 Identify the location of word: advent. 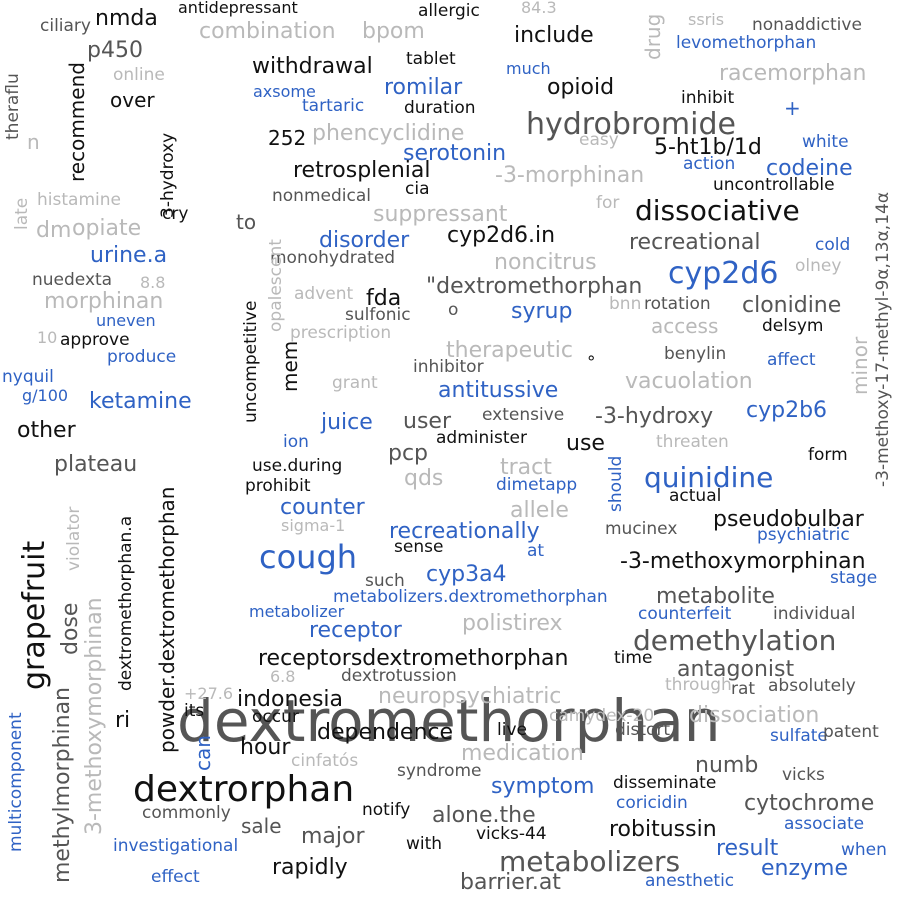
(324, 294).